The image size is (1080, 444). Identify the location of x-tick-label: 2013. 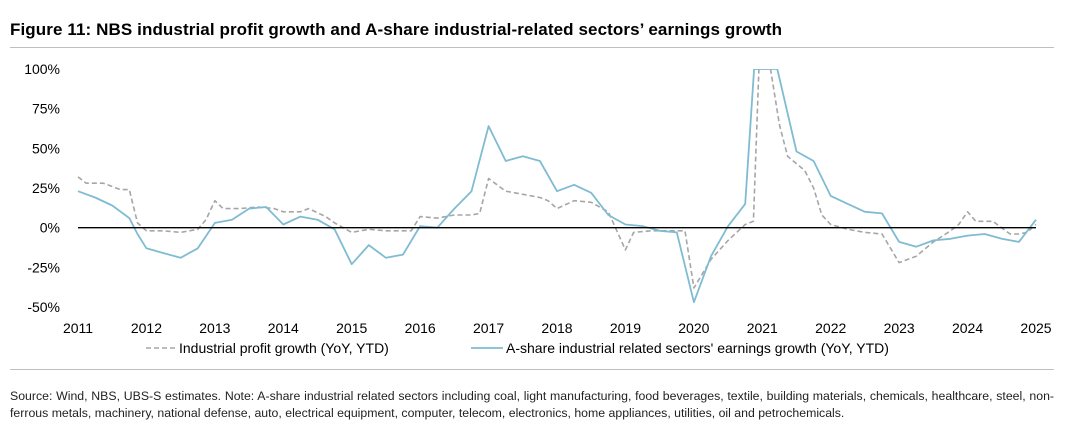
(214, 328).